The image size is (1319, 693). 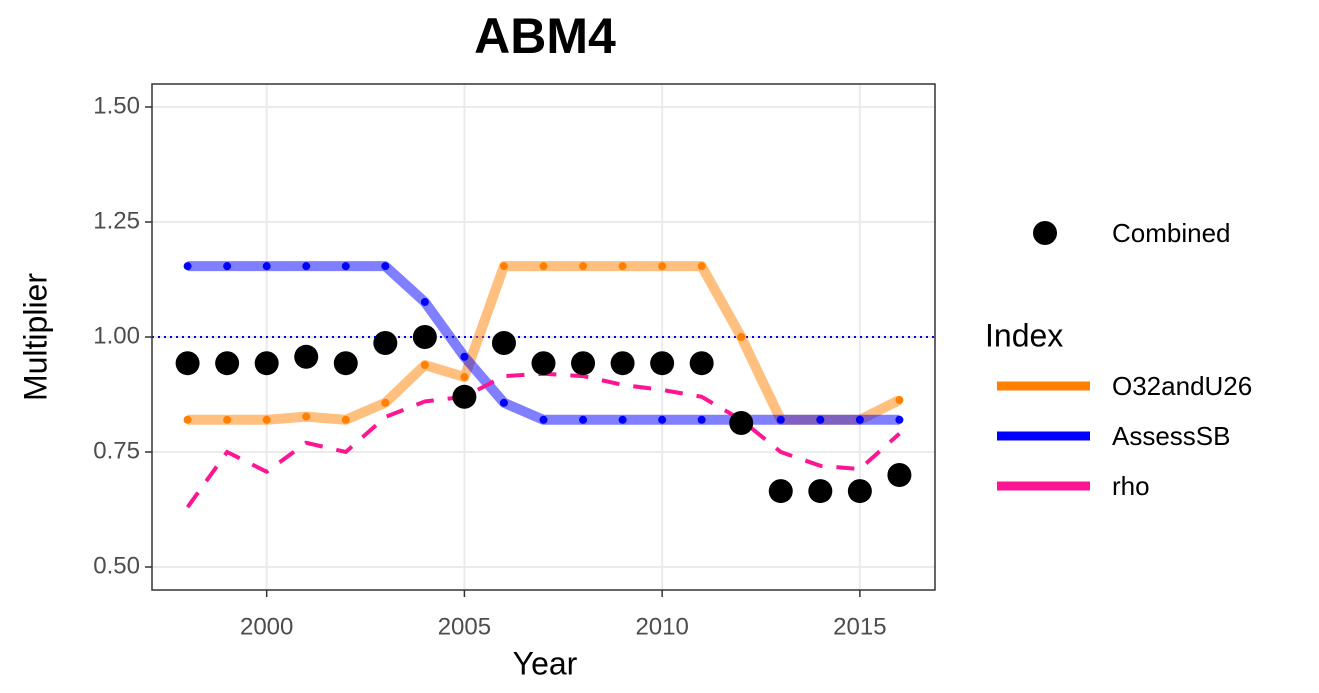 What do you see at coordinates (116, 450) in the screenshot?
I see `y-tick-label: 0.75` at bounding box center [116, 450].